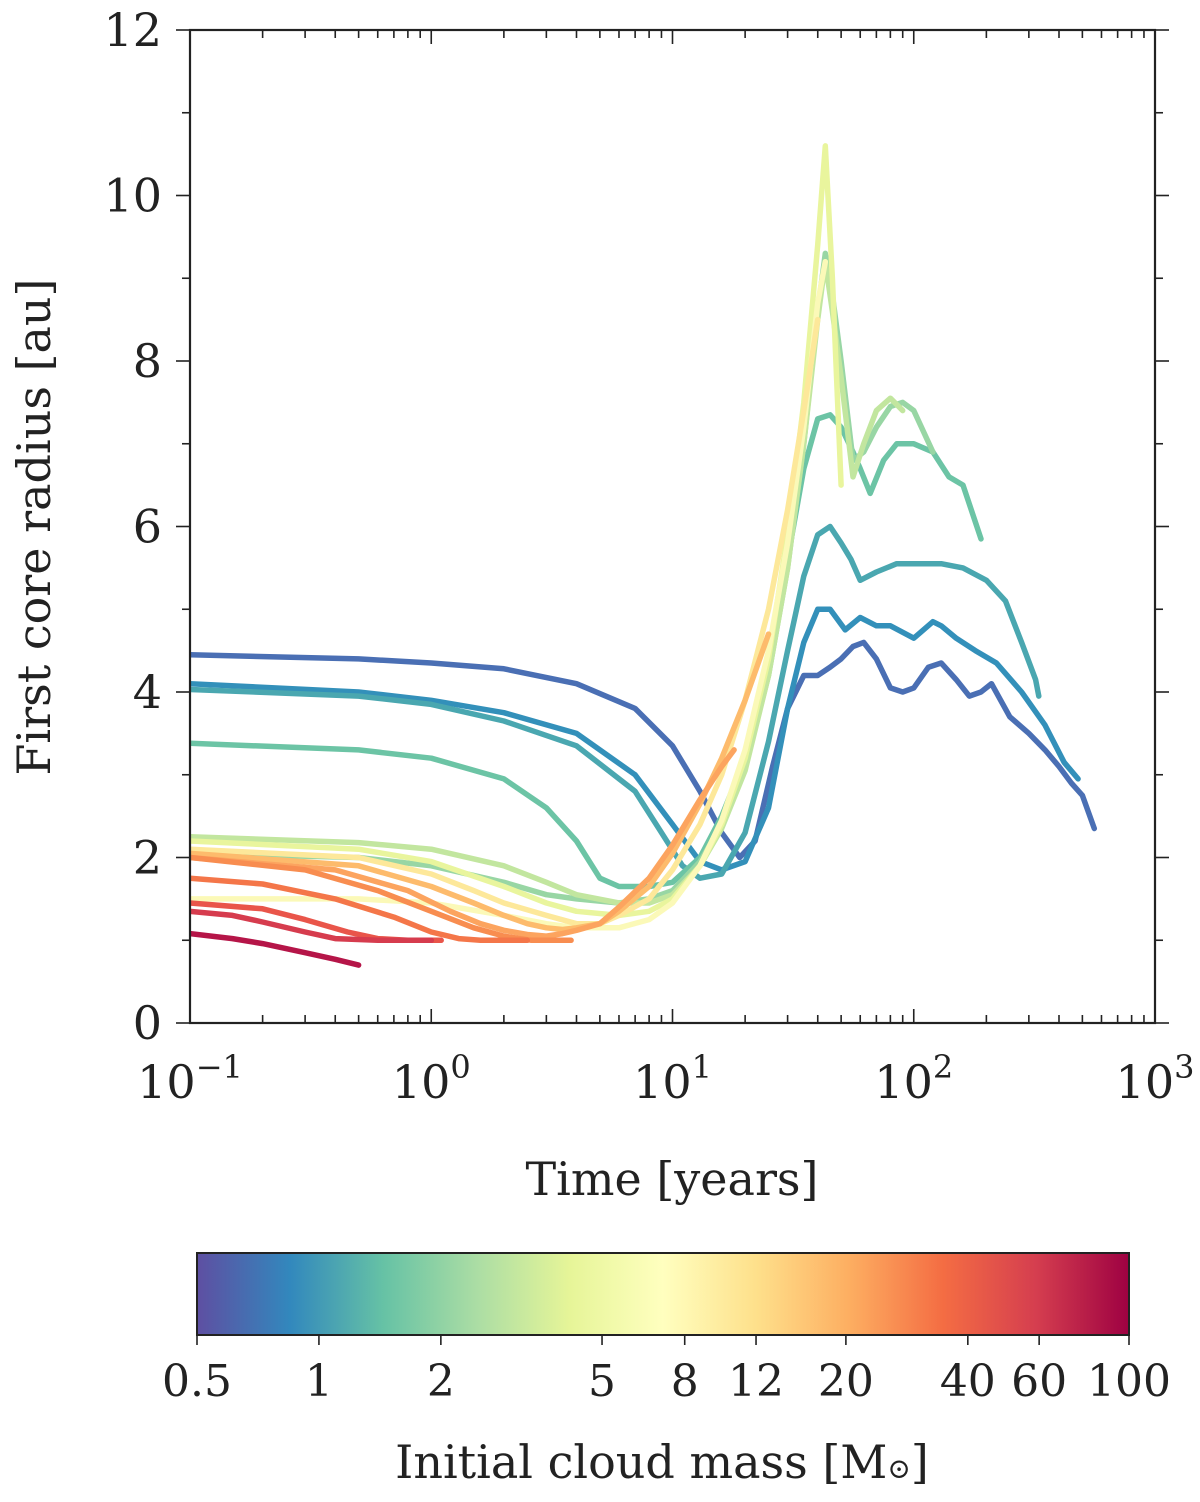  I want to click on x-tick-label: 10¹, so click(672, 1078).